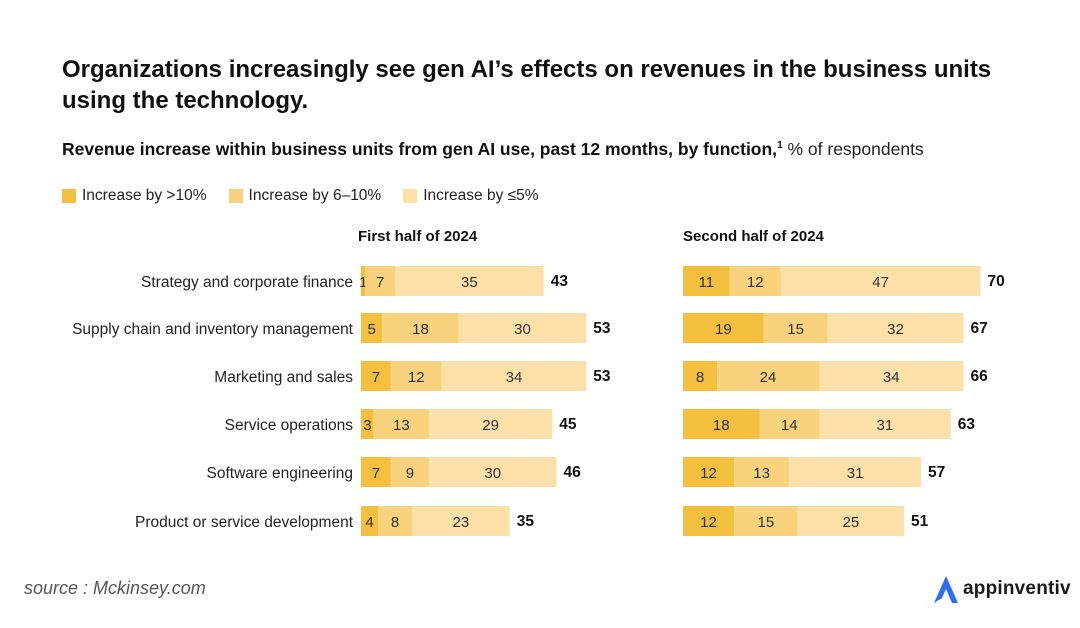 The width and height of the screenshot is (1080, 628). I want to click on category-label: Service operations, so click(289, 425).